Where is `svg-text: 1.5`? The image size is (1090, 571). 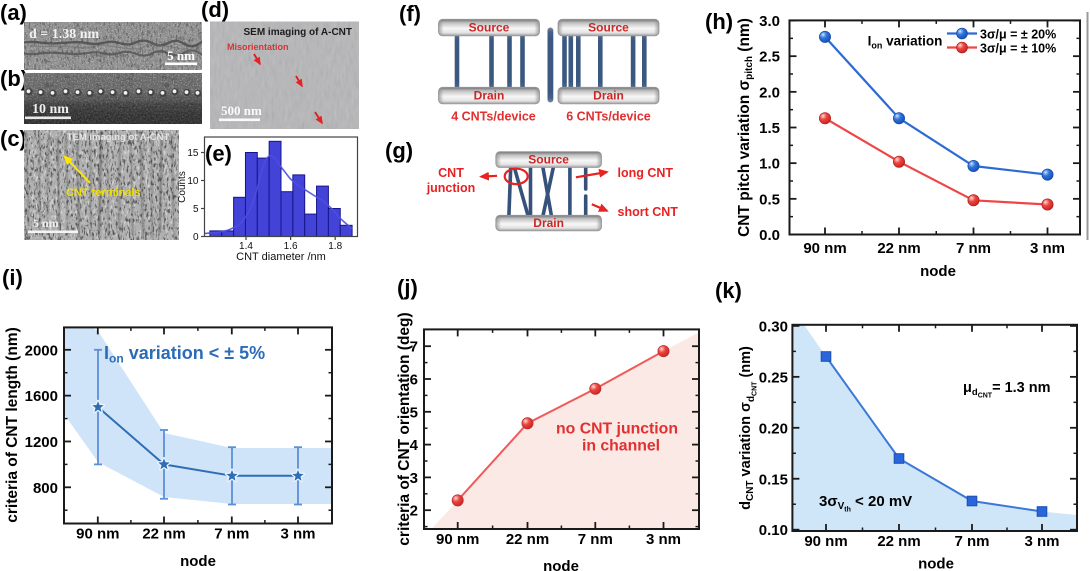
svg-text: 1.5 is located at coordinates (769, 128).